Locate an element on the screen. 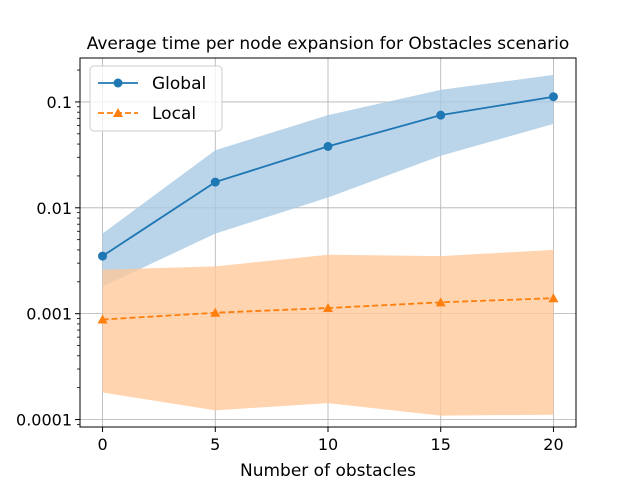 This screenshot has width=640, height=480. y-tick-label: 0.01 is located at coordinates (54, 208).